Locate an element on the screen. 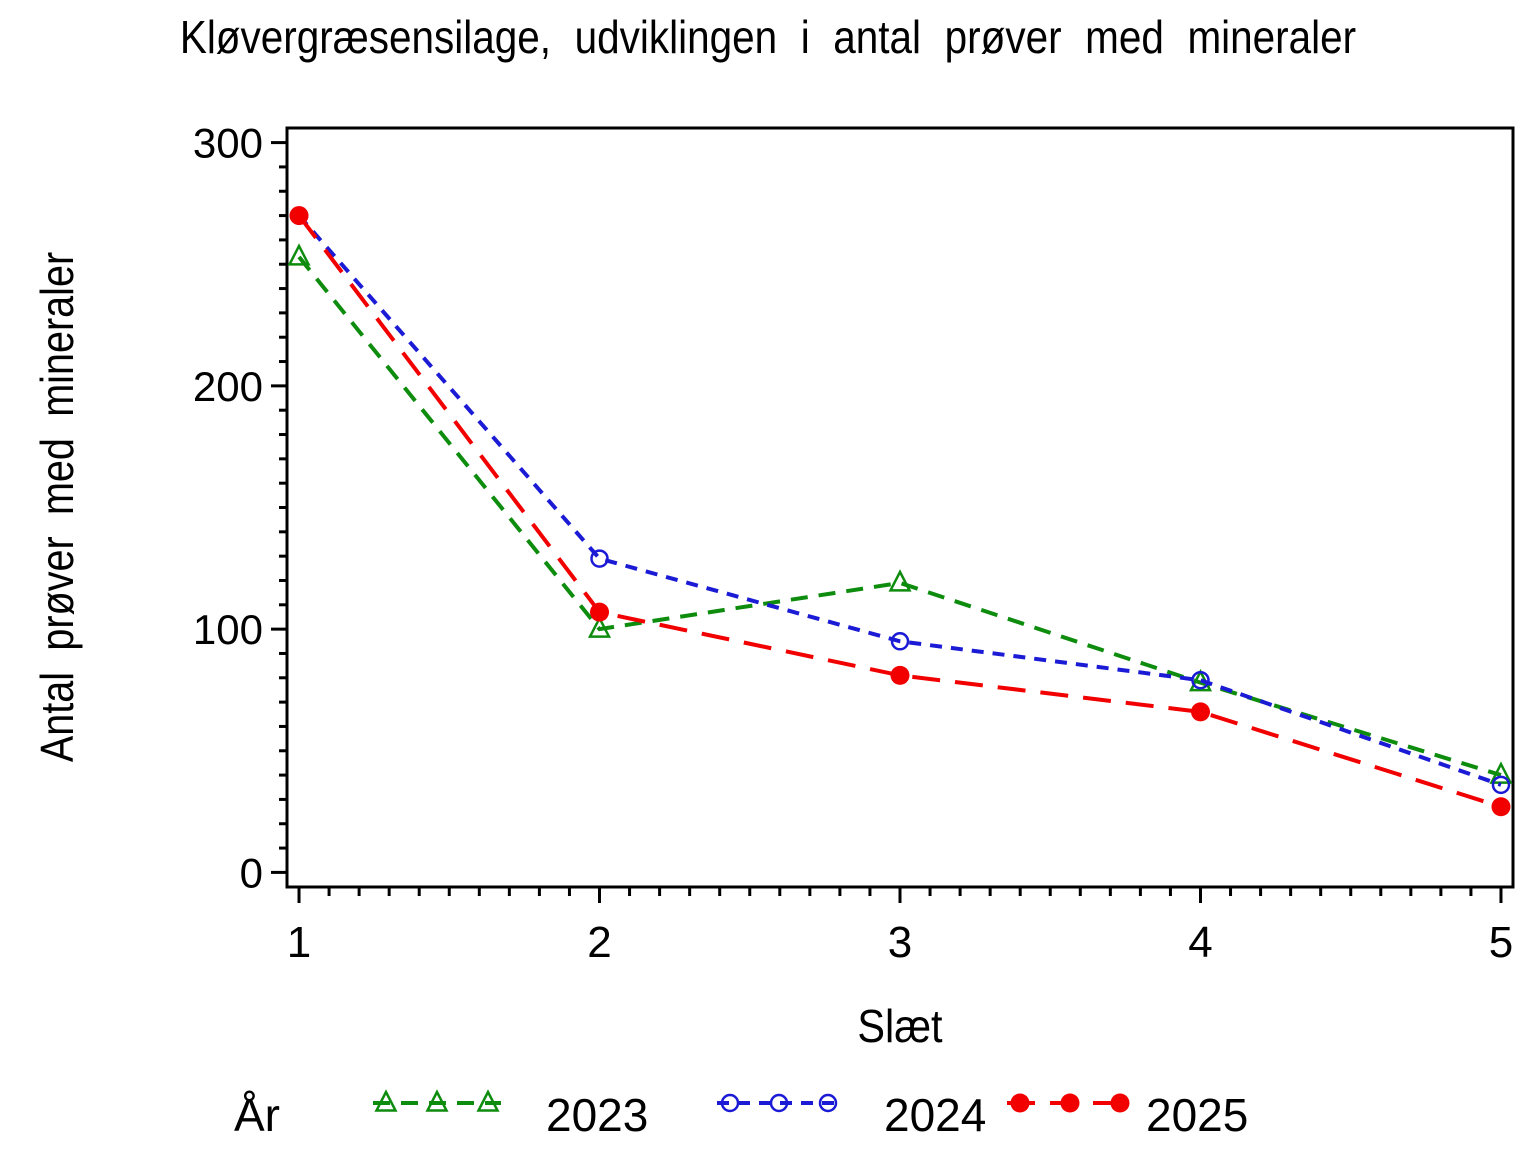 The height and width of the screenshot is (1152, 1536). y-tick-label: 100 is located at coordinates (228, 629).